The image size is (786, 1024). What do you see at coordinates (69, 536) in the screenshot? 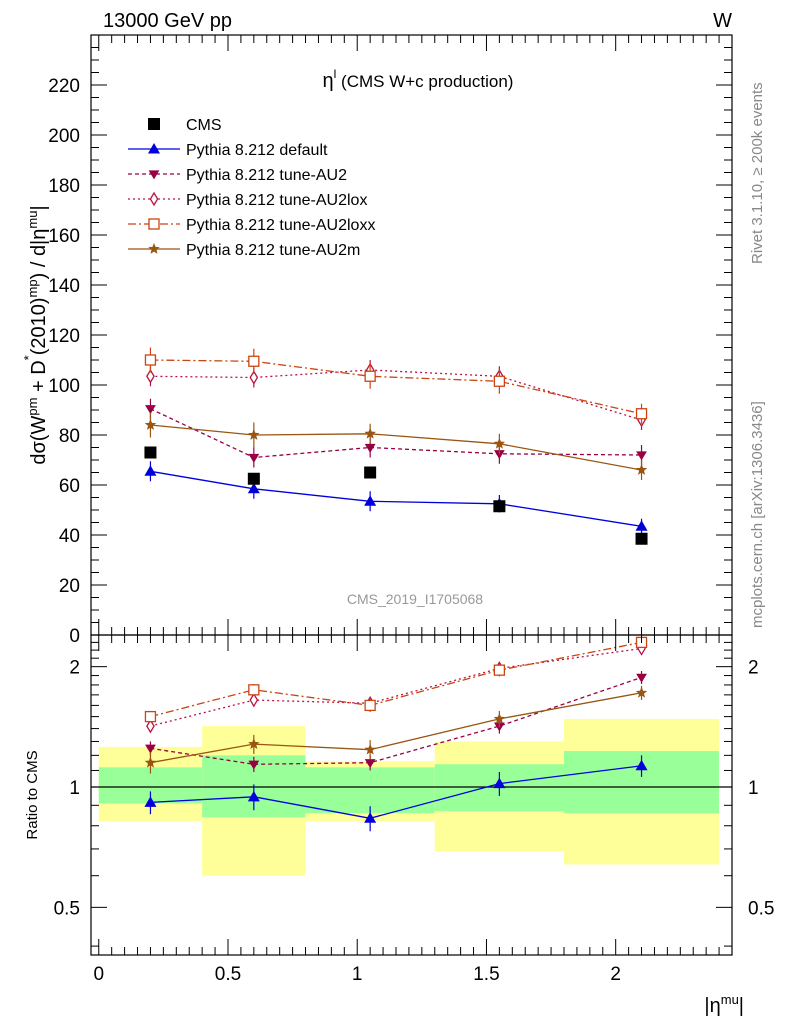
I see `y-tick-label: 40` at bounding box center [69, 536].